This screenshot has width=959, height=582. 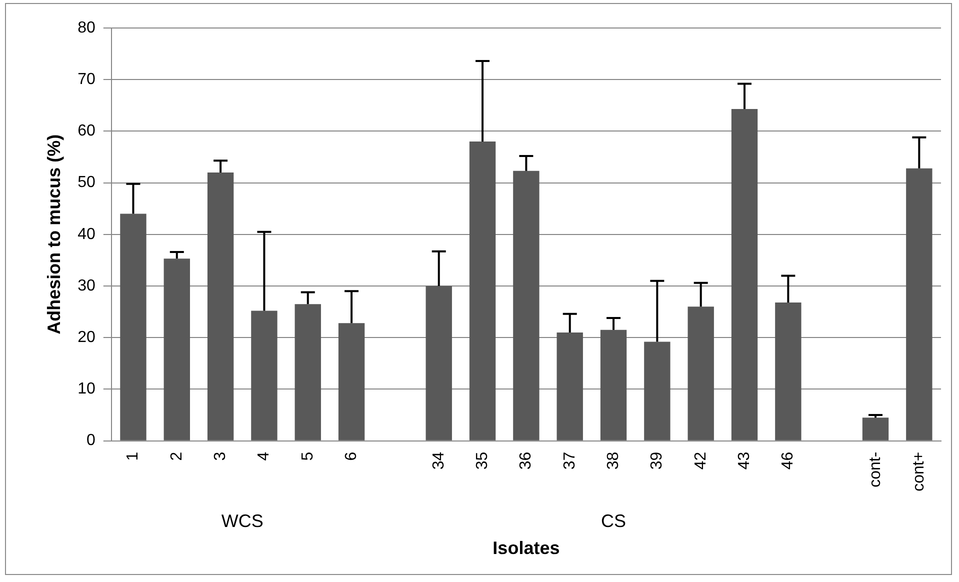 What do you see at coordinates (87, 131) in the screenshot?
I see `y-tick-label: 60` at bounding box center [87, 131].